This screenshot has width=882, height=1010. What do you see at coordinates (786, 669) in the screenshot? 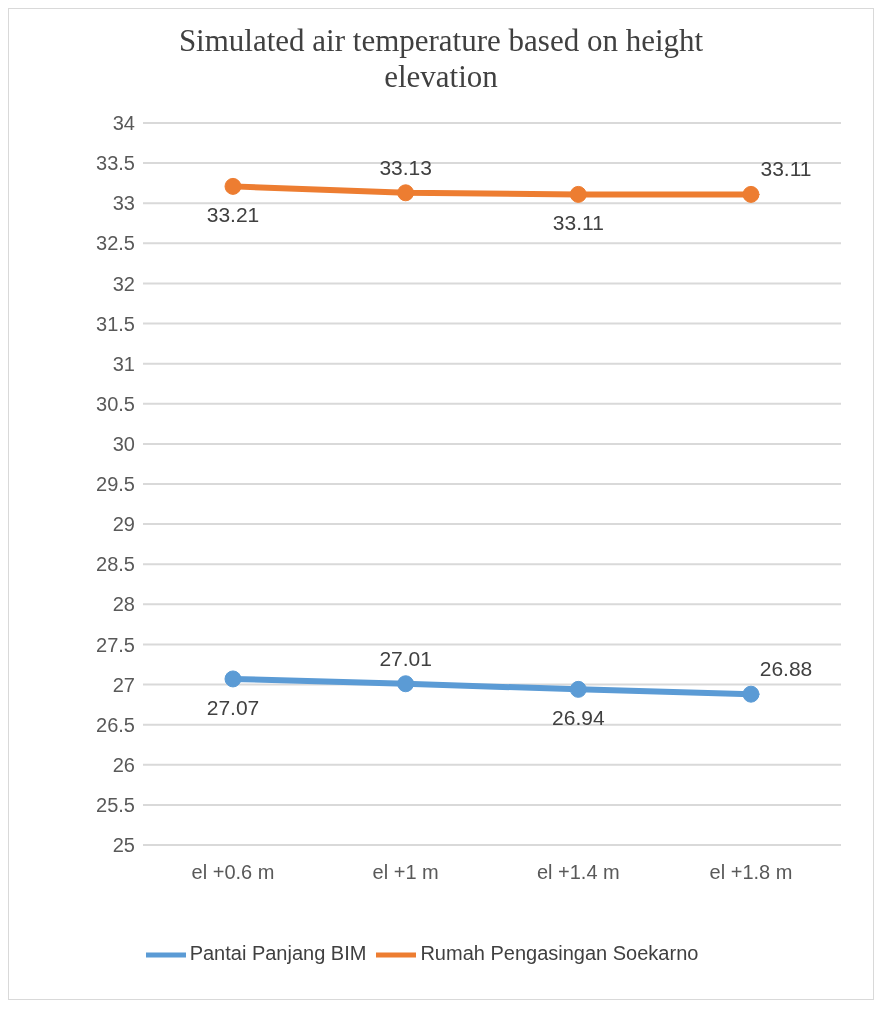
I see `data-label: 26.88` at bounding box center [786, 669].